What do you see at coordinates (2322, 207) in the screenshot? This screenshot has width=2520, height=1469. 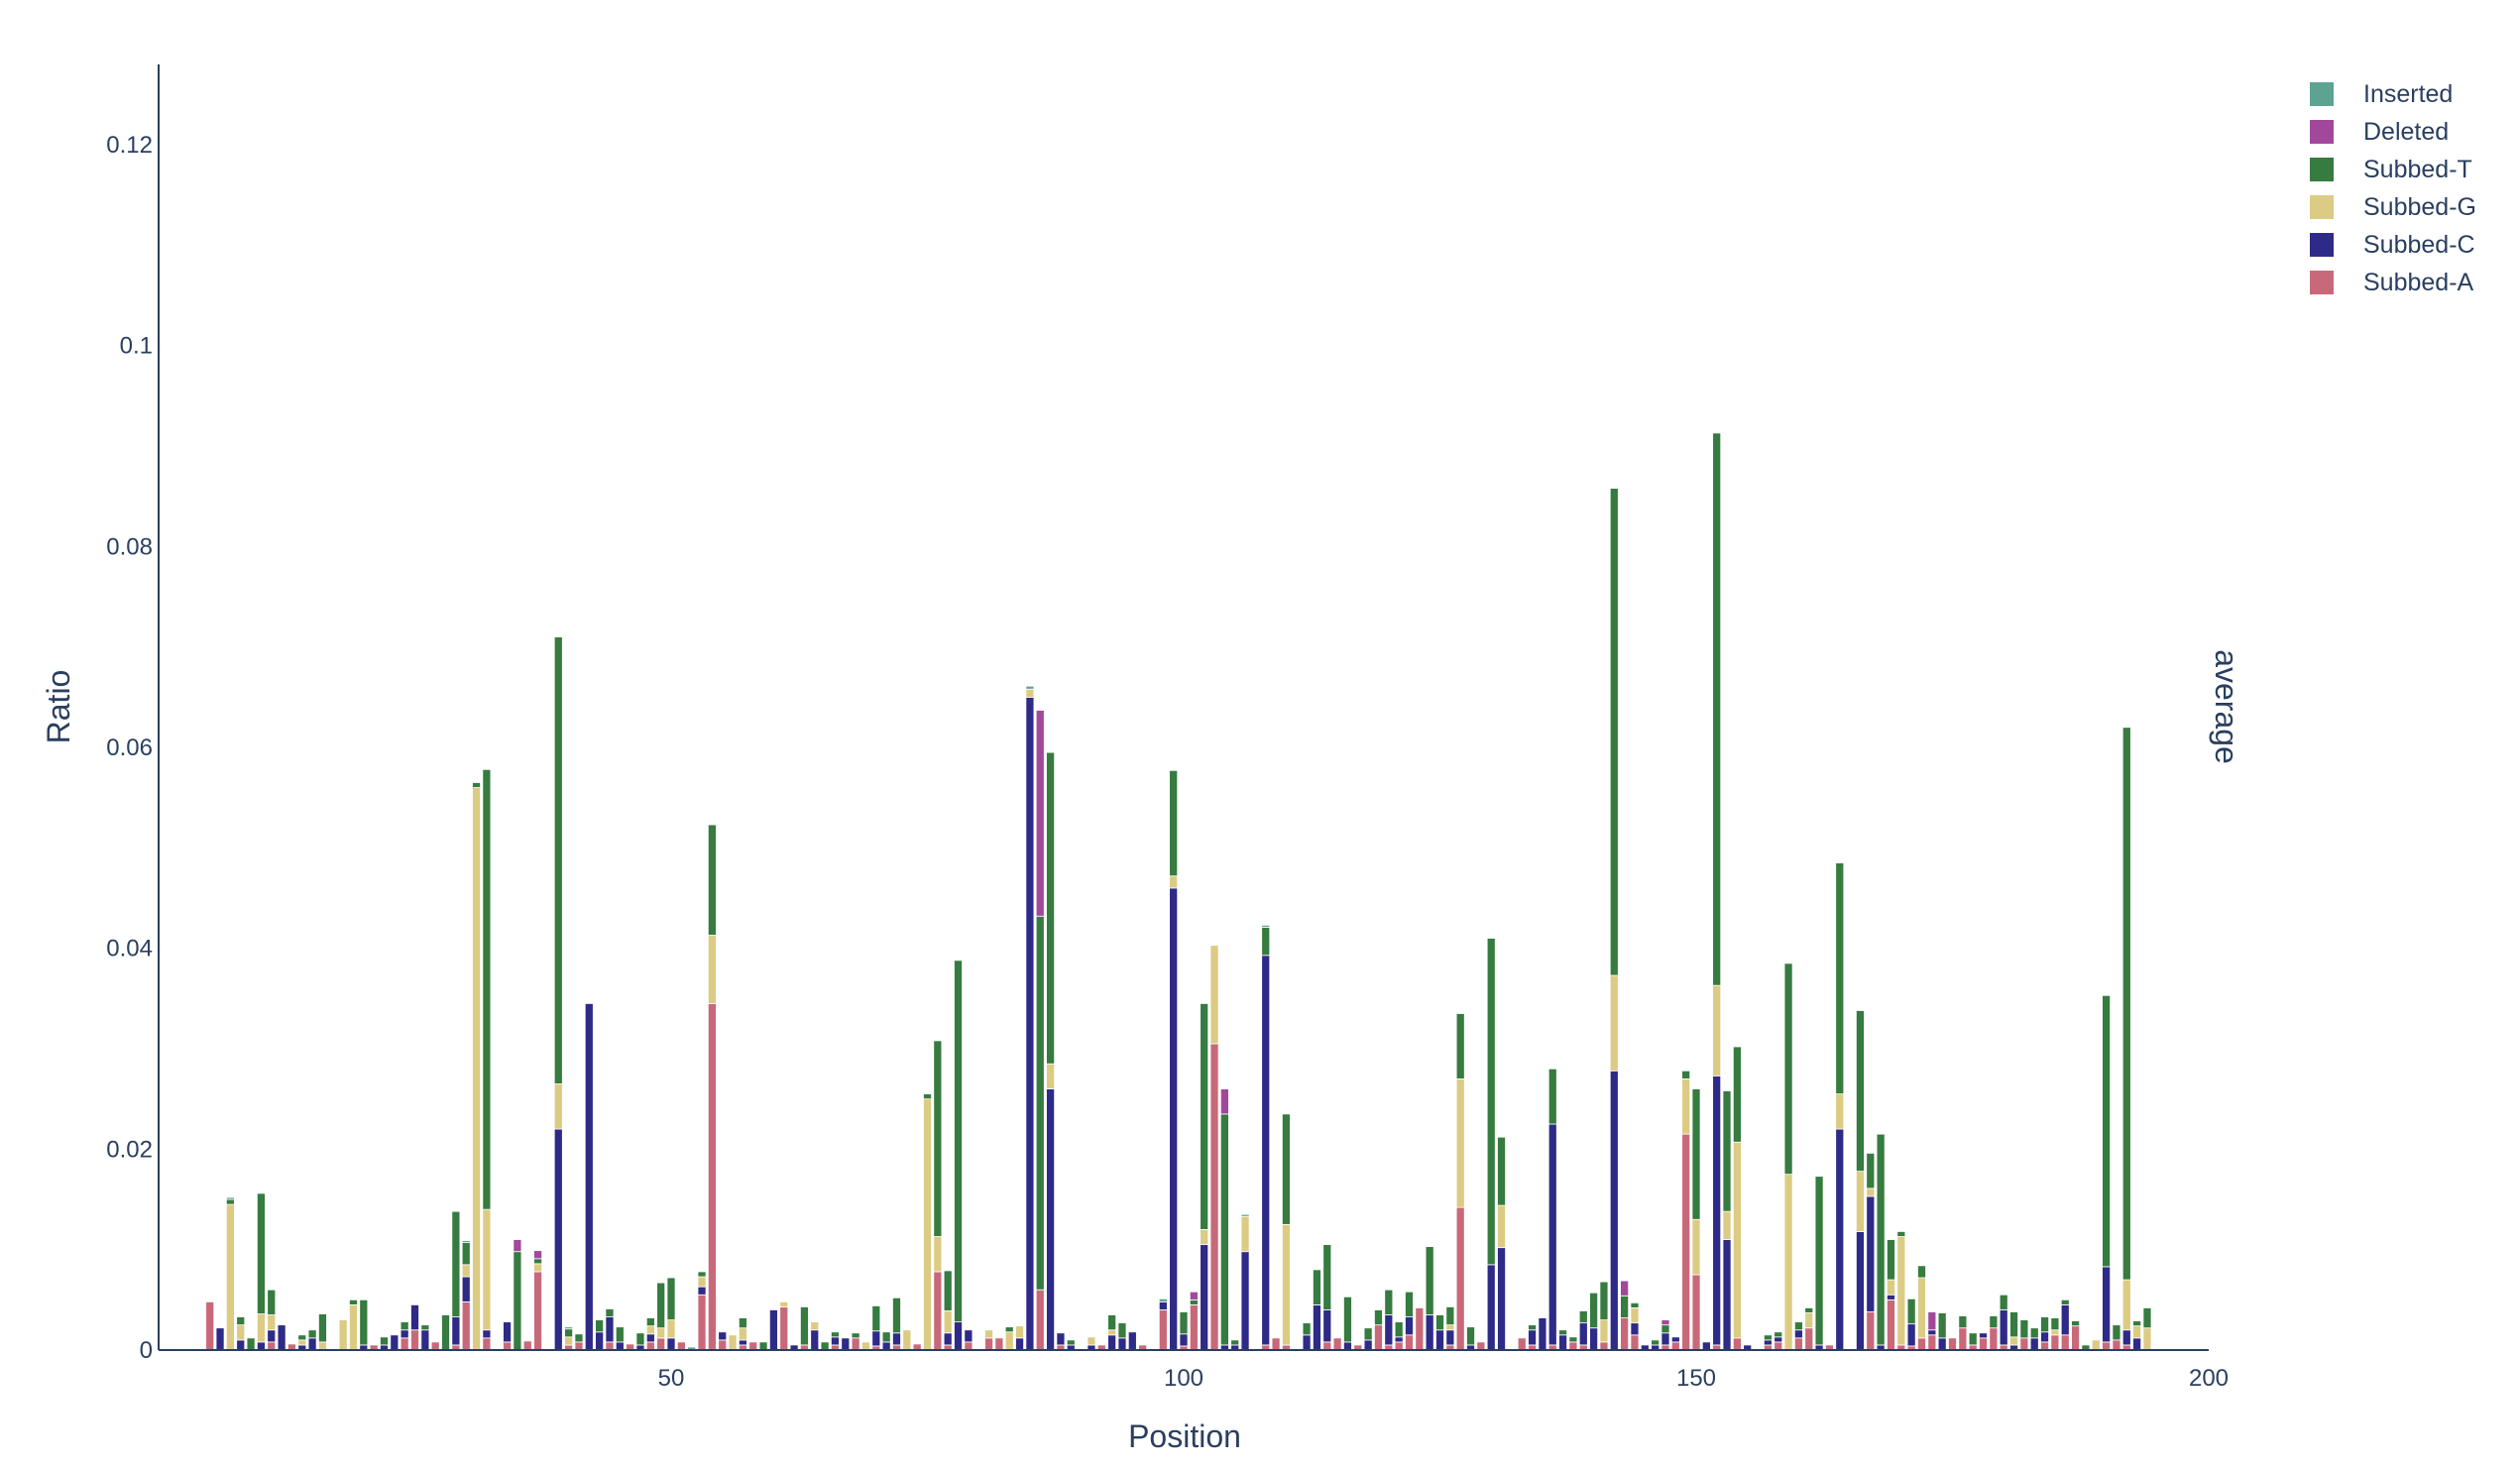 I see `legend-swatch` at bounding box center [2322, 207].